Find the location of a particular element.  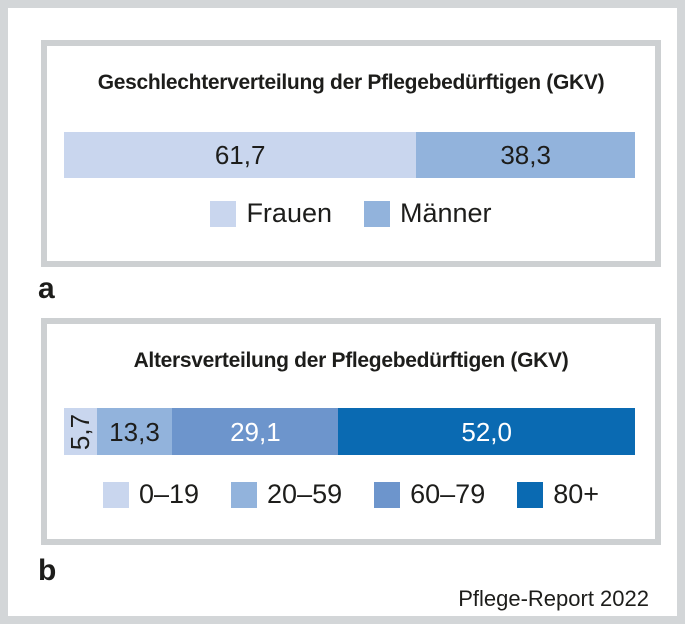

legend-item: 60–79 is located at coordinates (429, 494).